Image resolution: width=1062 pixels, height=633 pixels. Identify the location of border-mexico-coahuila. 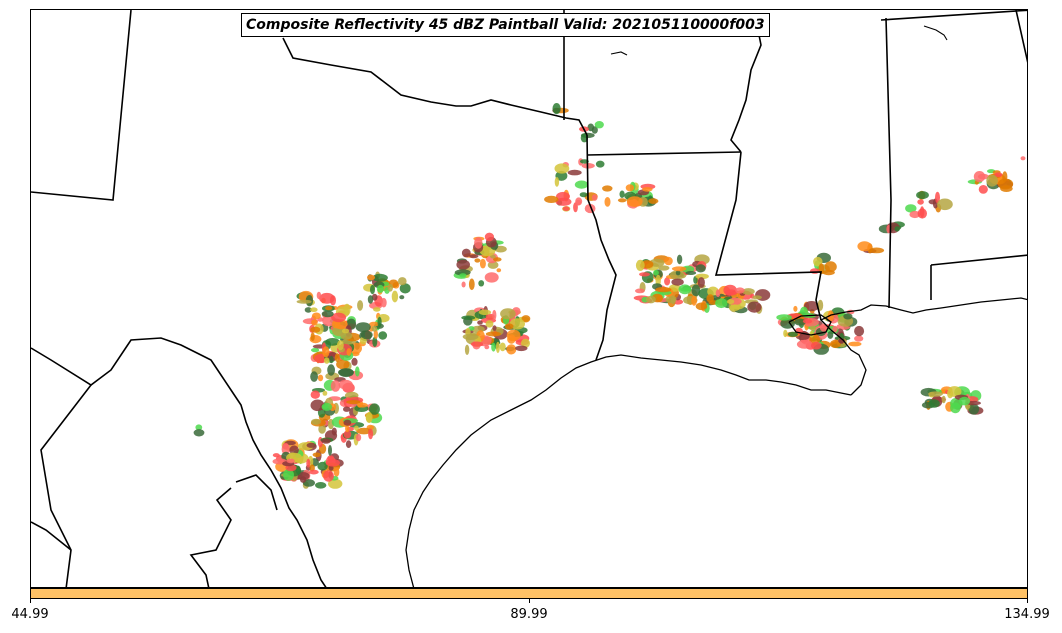
(210, 537).